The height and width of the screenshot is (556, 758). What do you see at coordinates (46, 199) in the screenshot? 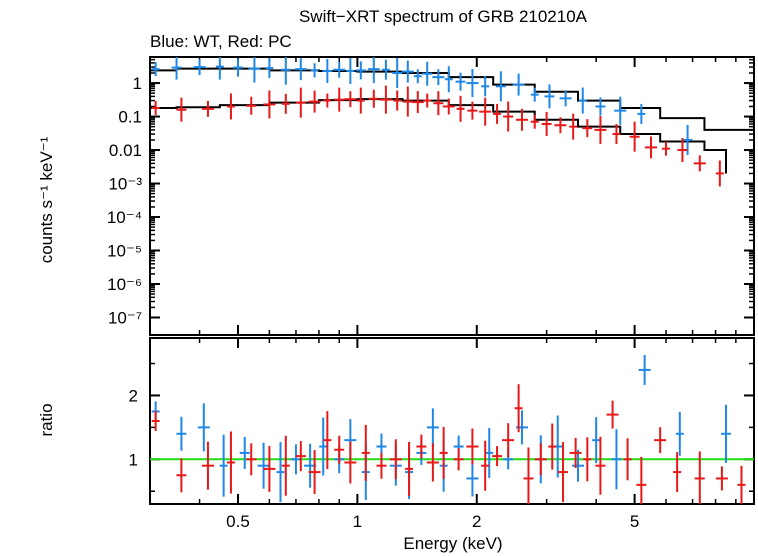
I see `y-axis-label-spectrum: counts s⁻¹ keV⁻¹` at bounding box center [46, 199].